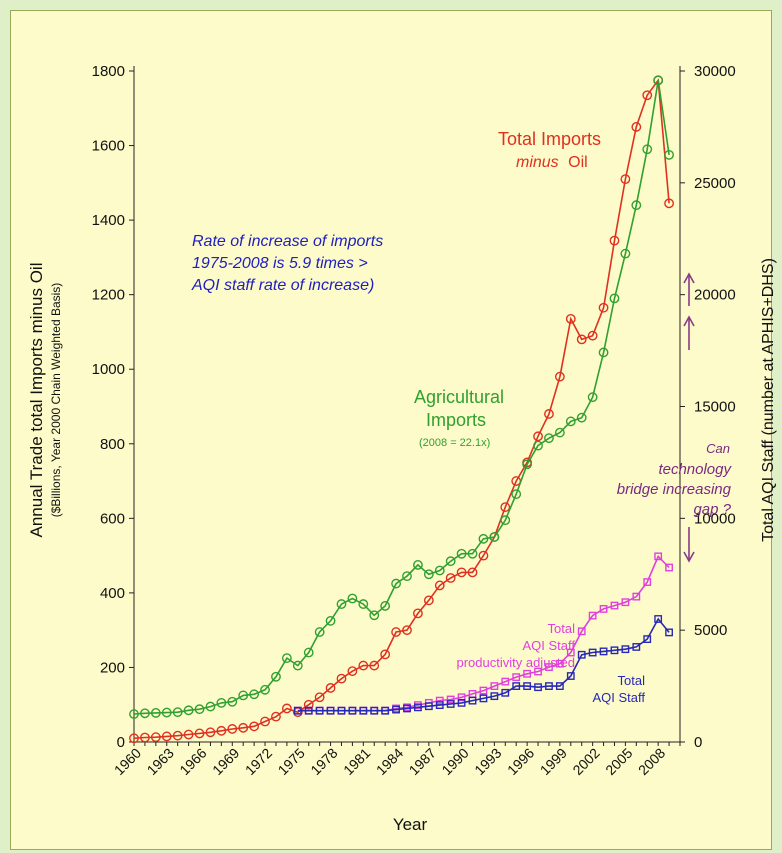 The height and width of the screenshot is (853, 782). What do you see at coordinates (112, 518) in the screenshot?
I see `y-left-tick-label: 600` at bounding box center [112, 518].